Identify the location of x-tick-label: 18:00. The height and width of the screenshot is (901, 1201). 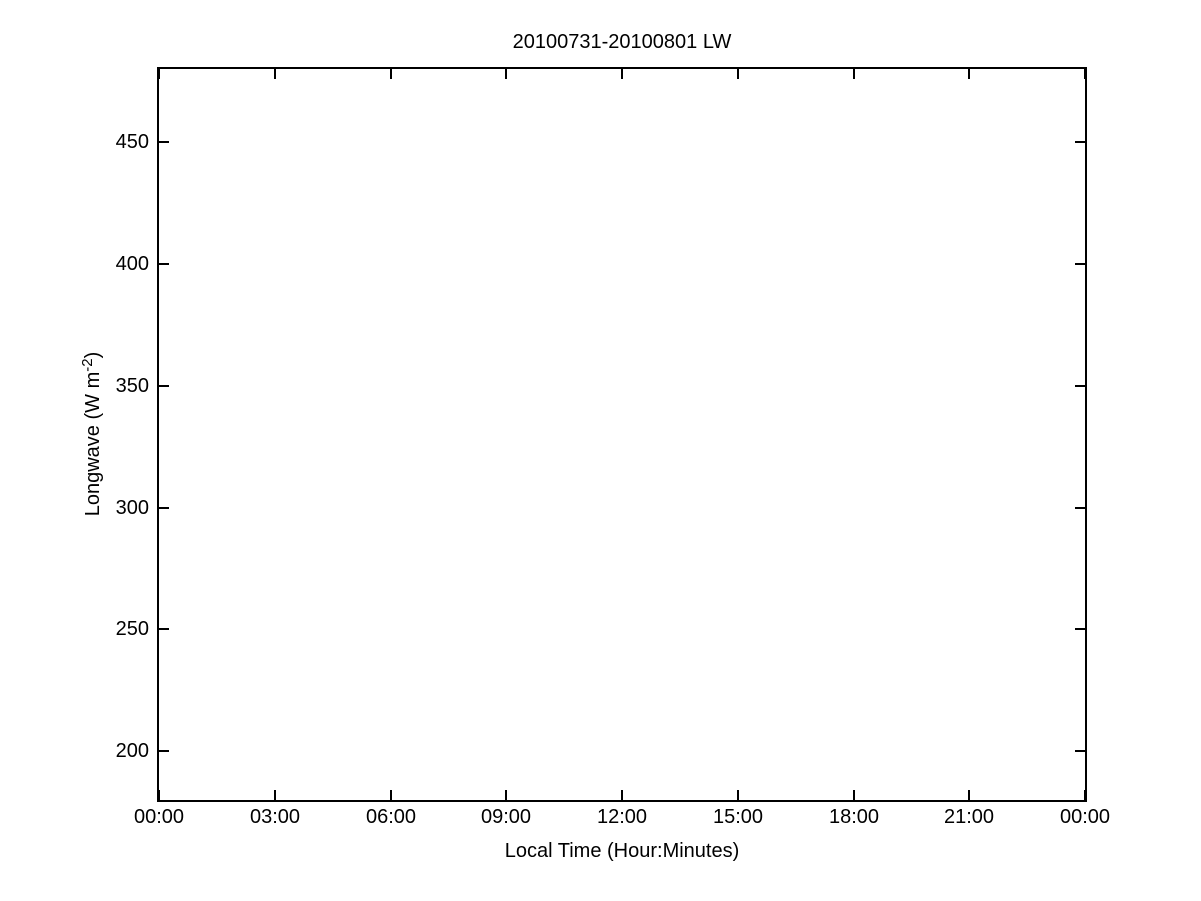
(854, 817).